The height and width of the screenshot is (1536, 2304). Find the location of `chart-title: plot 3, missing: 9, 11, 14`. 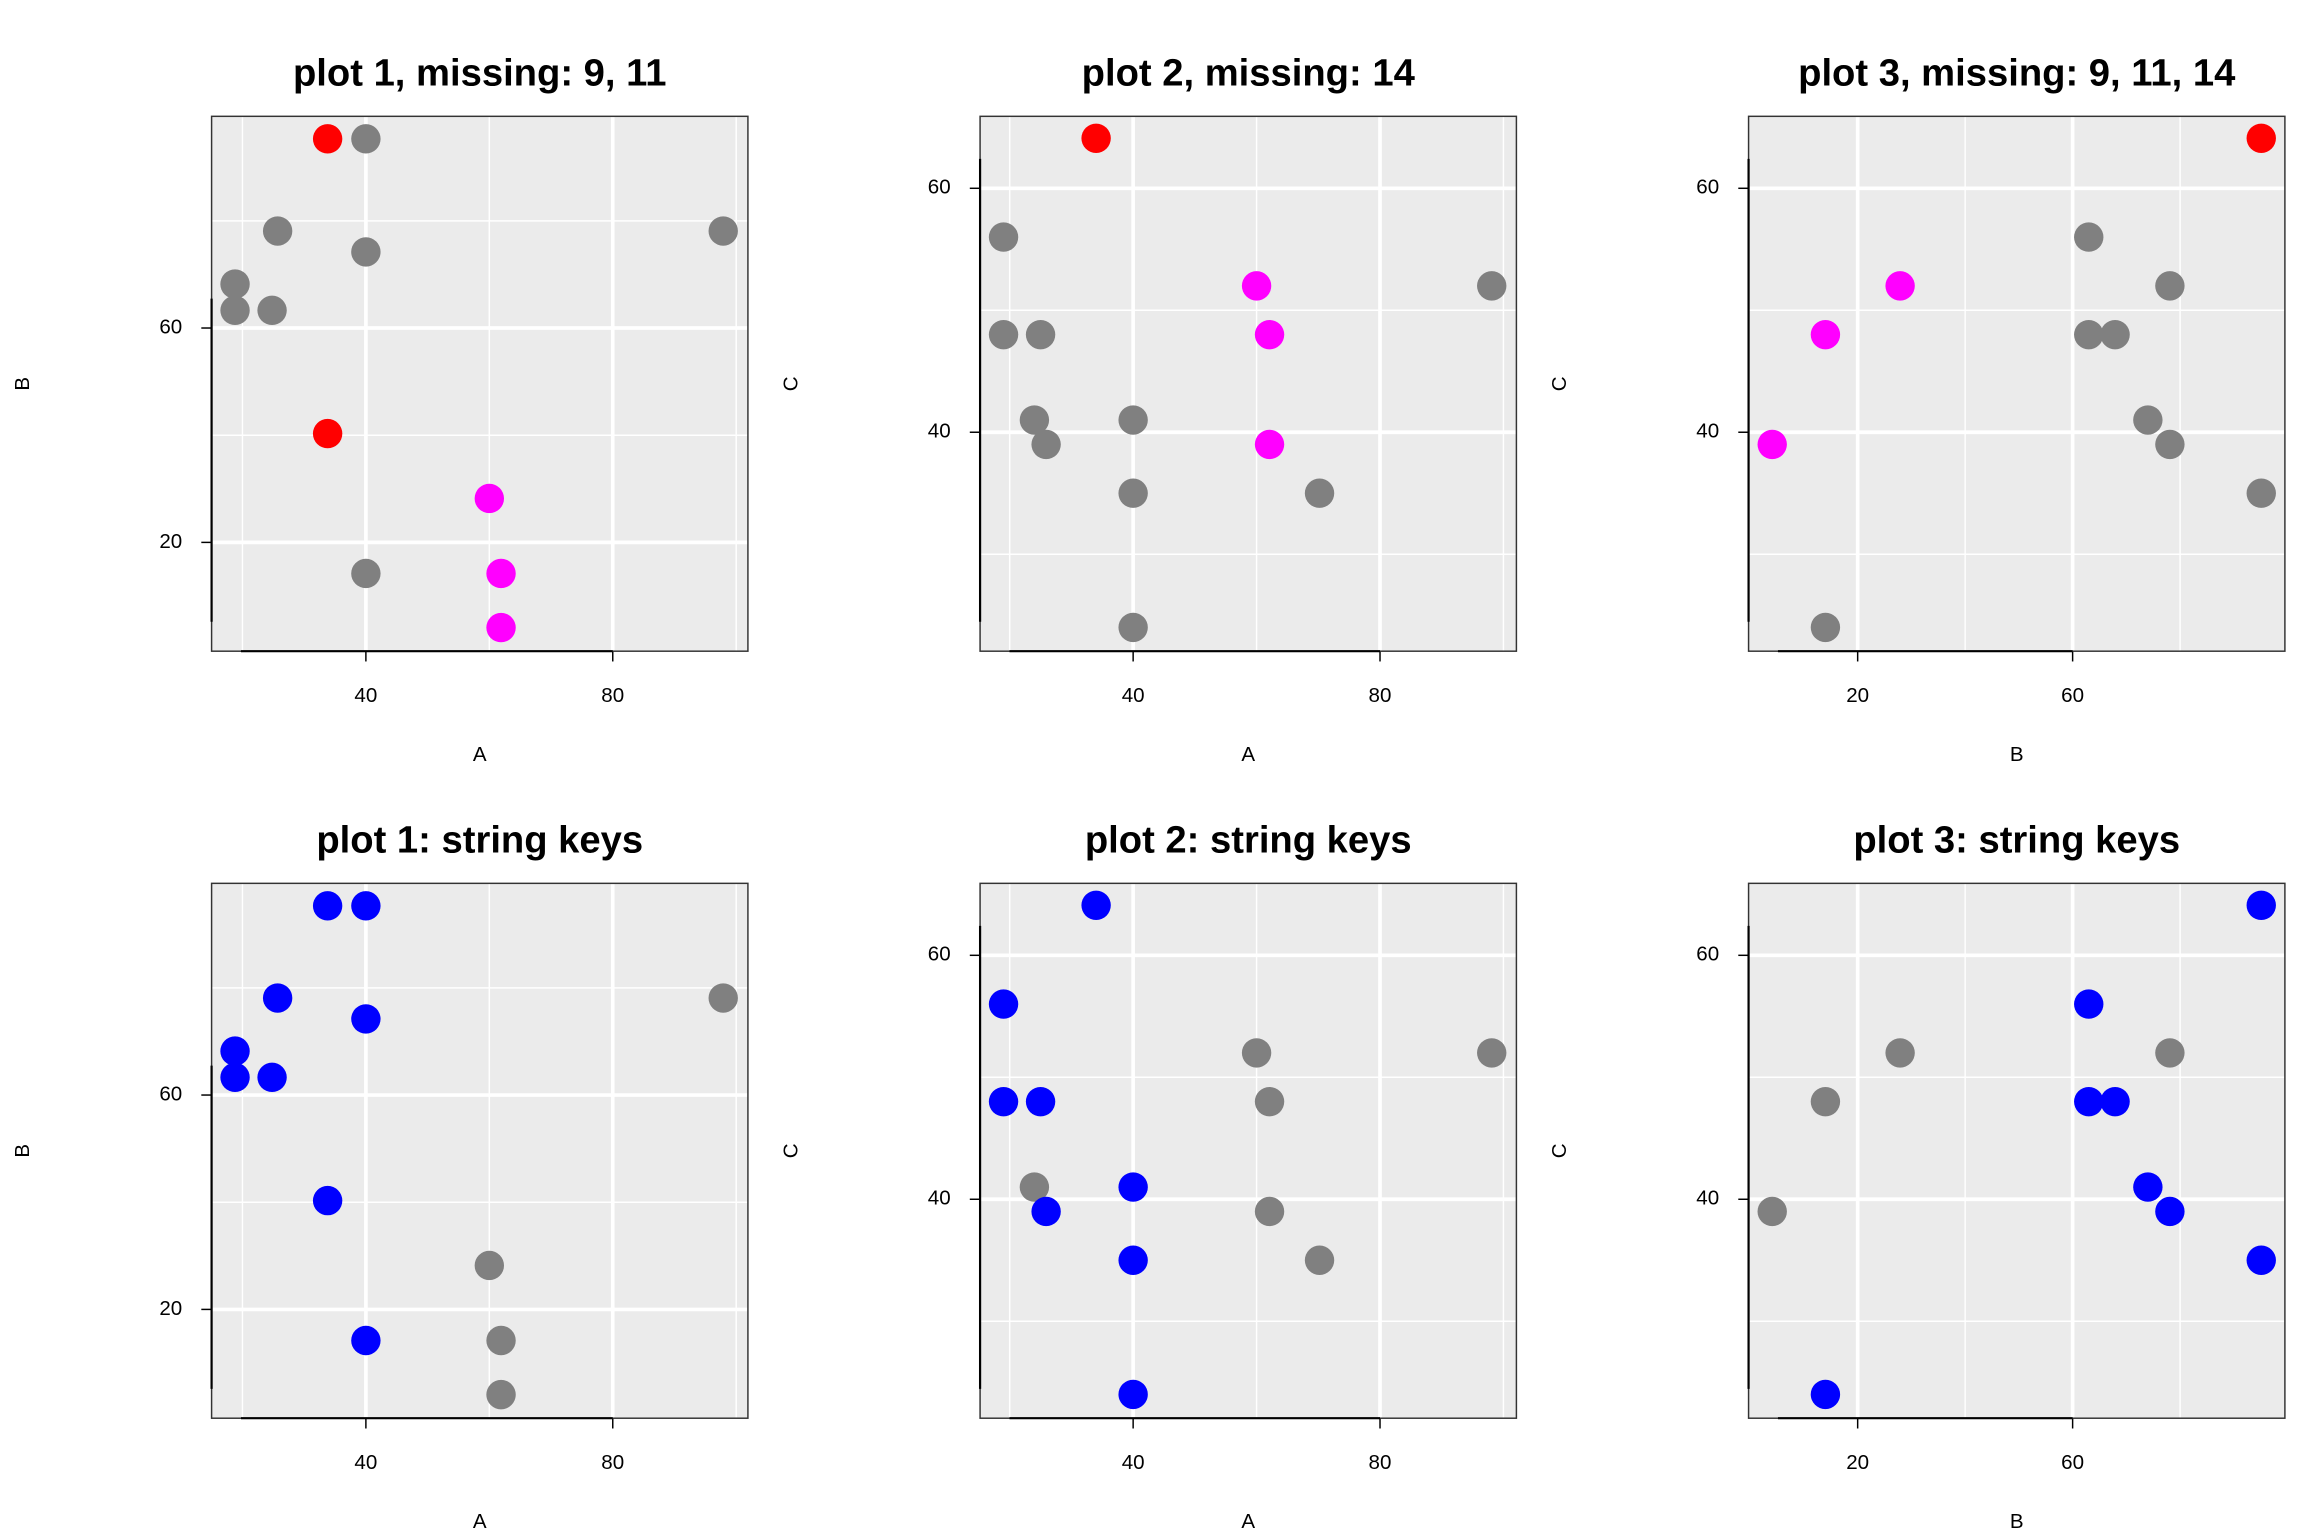

chart-title: plot 3, missing: 9, 11, 14 is located at coordinates (2017, 72).